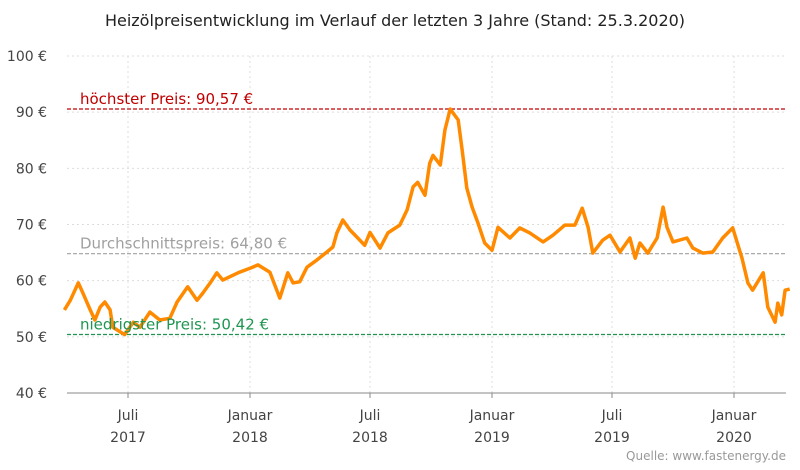  Describe the element at coordinates (31, 169) in the screenshot. I see `y-tick-label: 80 €` at that location.